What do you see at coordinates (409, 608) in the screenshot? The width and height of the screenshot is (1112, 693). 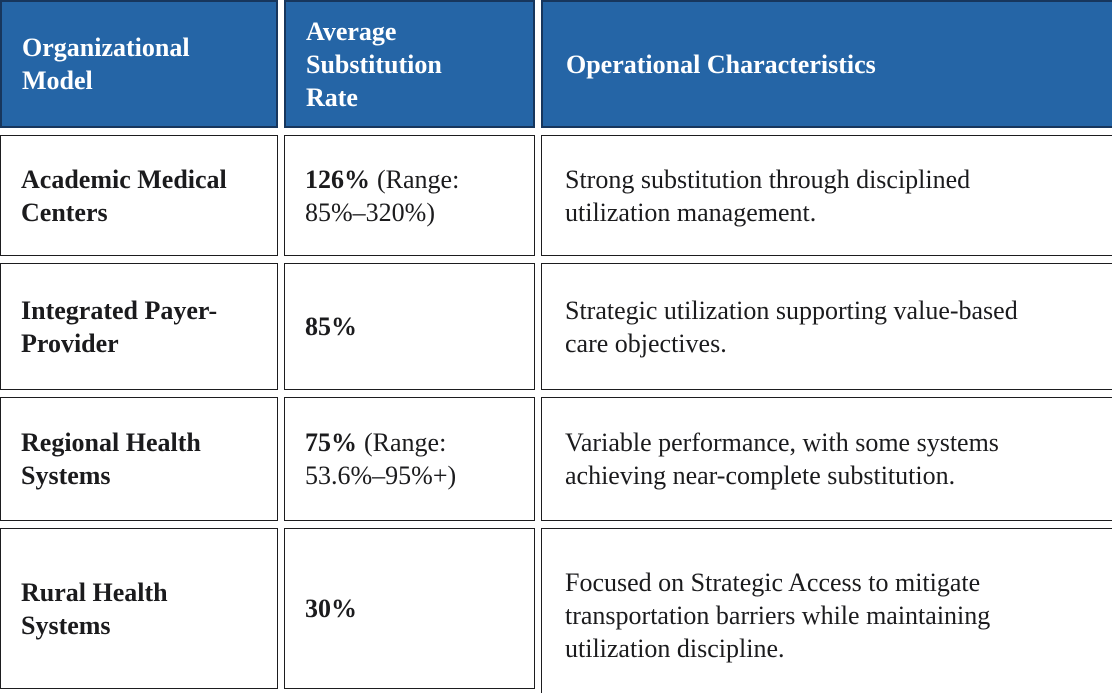 I see `rate-cell: 30%` at bounding box center [409, 608].